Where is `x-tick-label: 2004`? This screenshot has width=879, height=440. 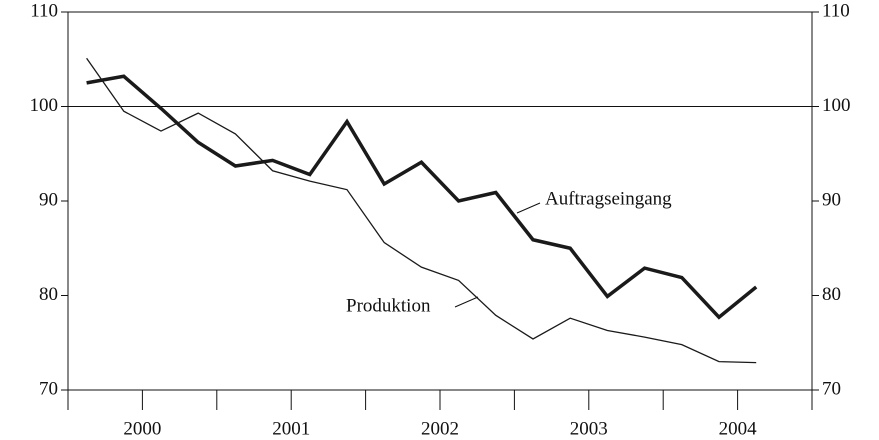 x-tick-label: 2004 is located at coordinates (738, 428).